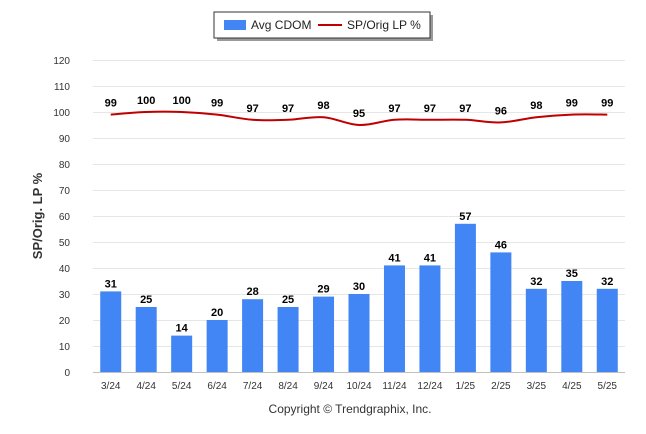 The image size is (646, 434). I want to click on y-tick-label: 60, so click(65, 217).